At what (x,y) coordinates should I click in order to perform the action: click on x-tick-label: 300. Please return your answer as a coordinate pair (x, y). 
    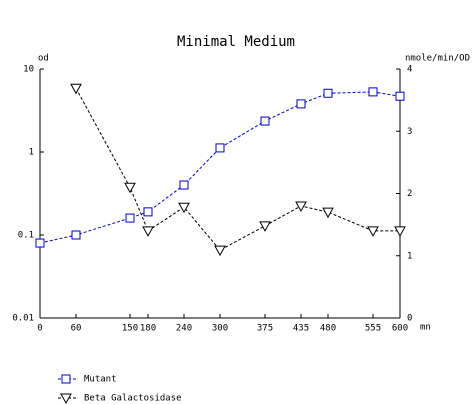
    Looking at the image, I should click on (220, 329).